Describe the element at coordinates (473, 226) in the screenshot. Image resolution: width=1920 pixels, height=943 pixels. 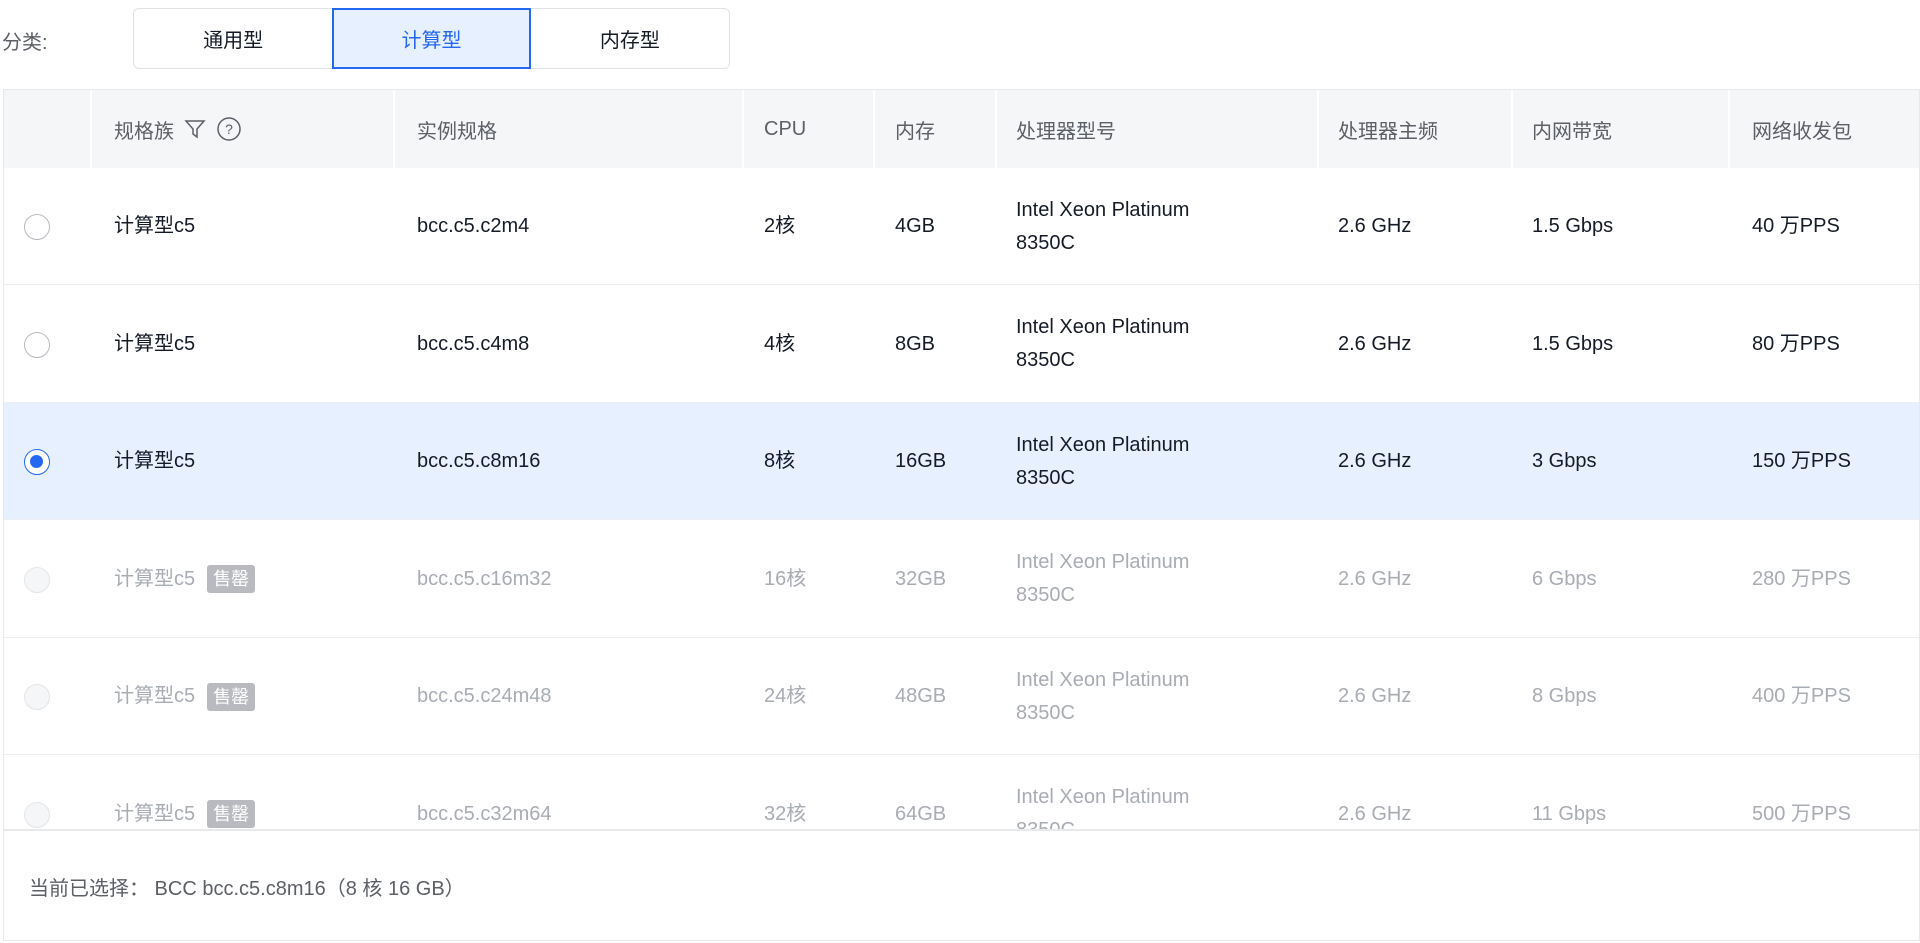
I see `row-spec: bcc.c5.c2m4` at that location.